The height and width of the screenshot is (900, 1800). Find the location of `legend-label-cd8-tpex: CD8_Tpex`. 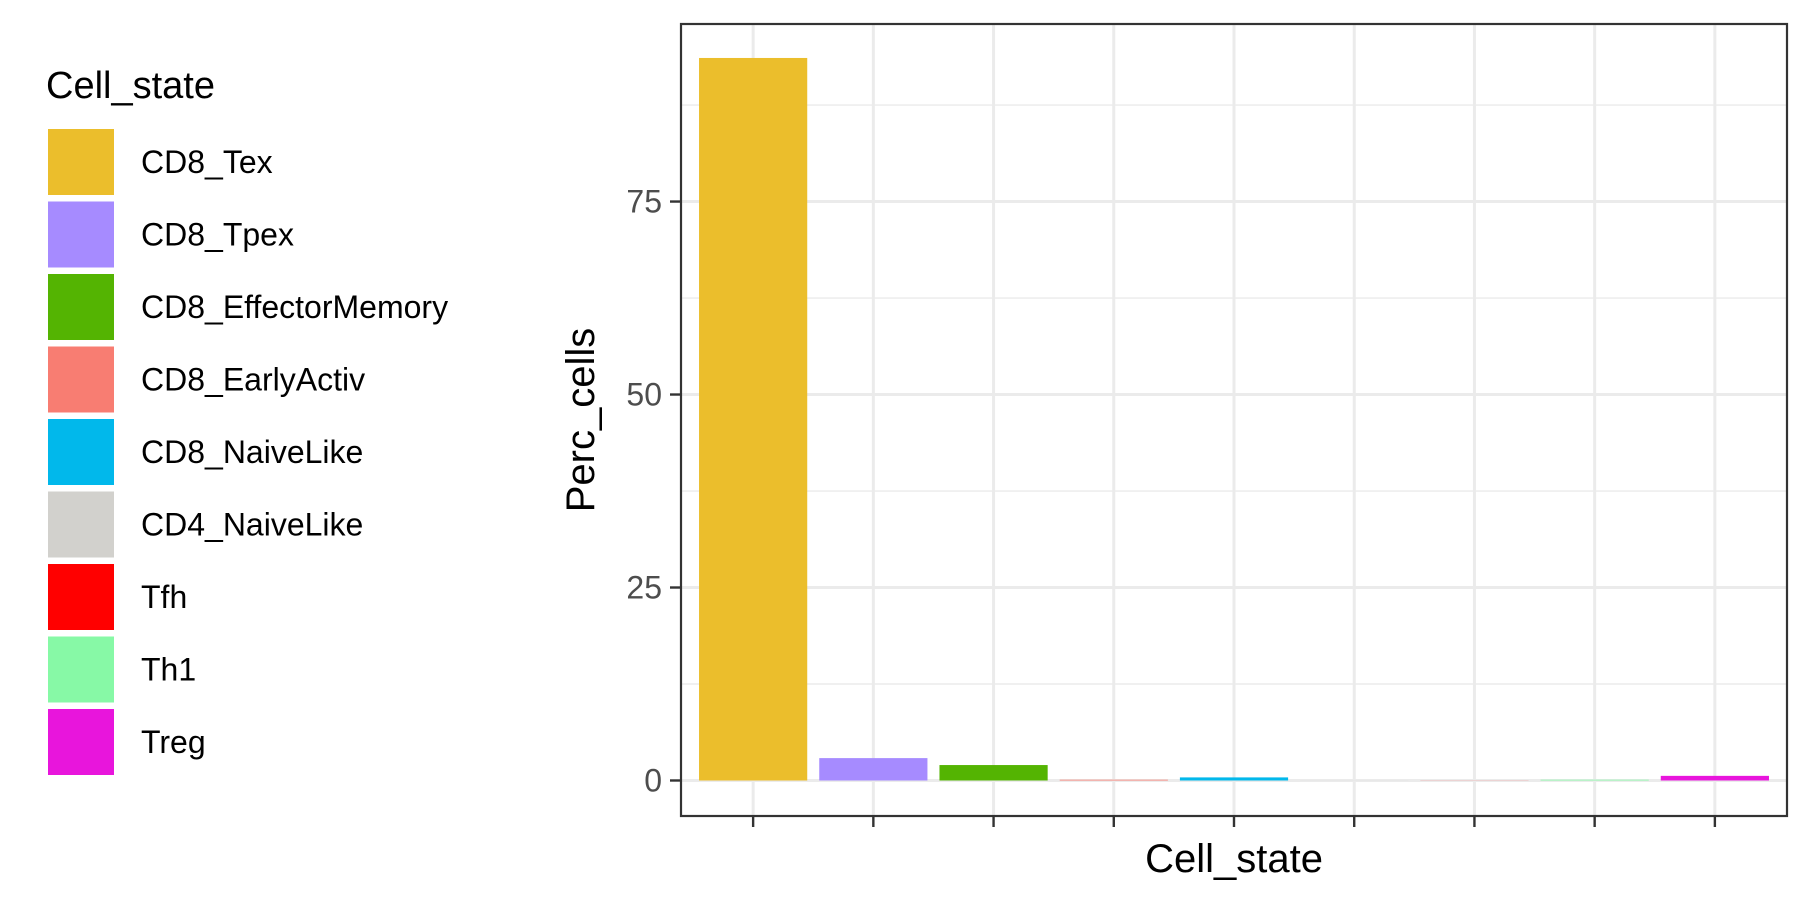

legend-label-cd8-tpex: CD8_Tpex is located at coordinates (217, 235).